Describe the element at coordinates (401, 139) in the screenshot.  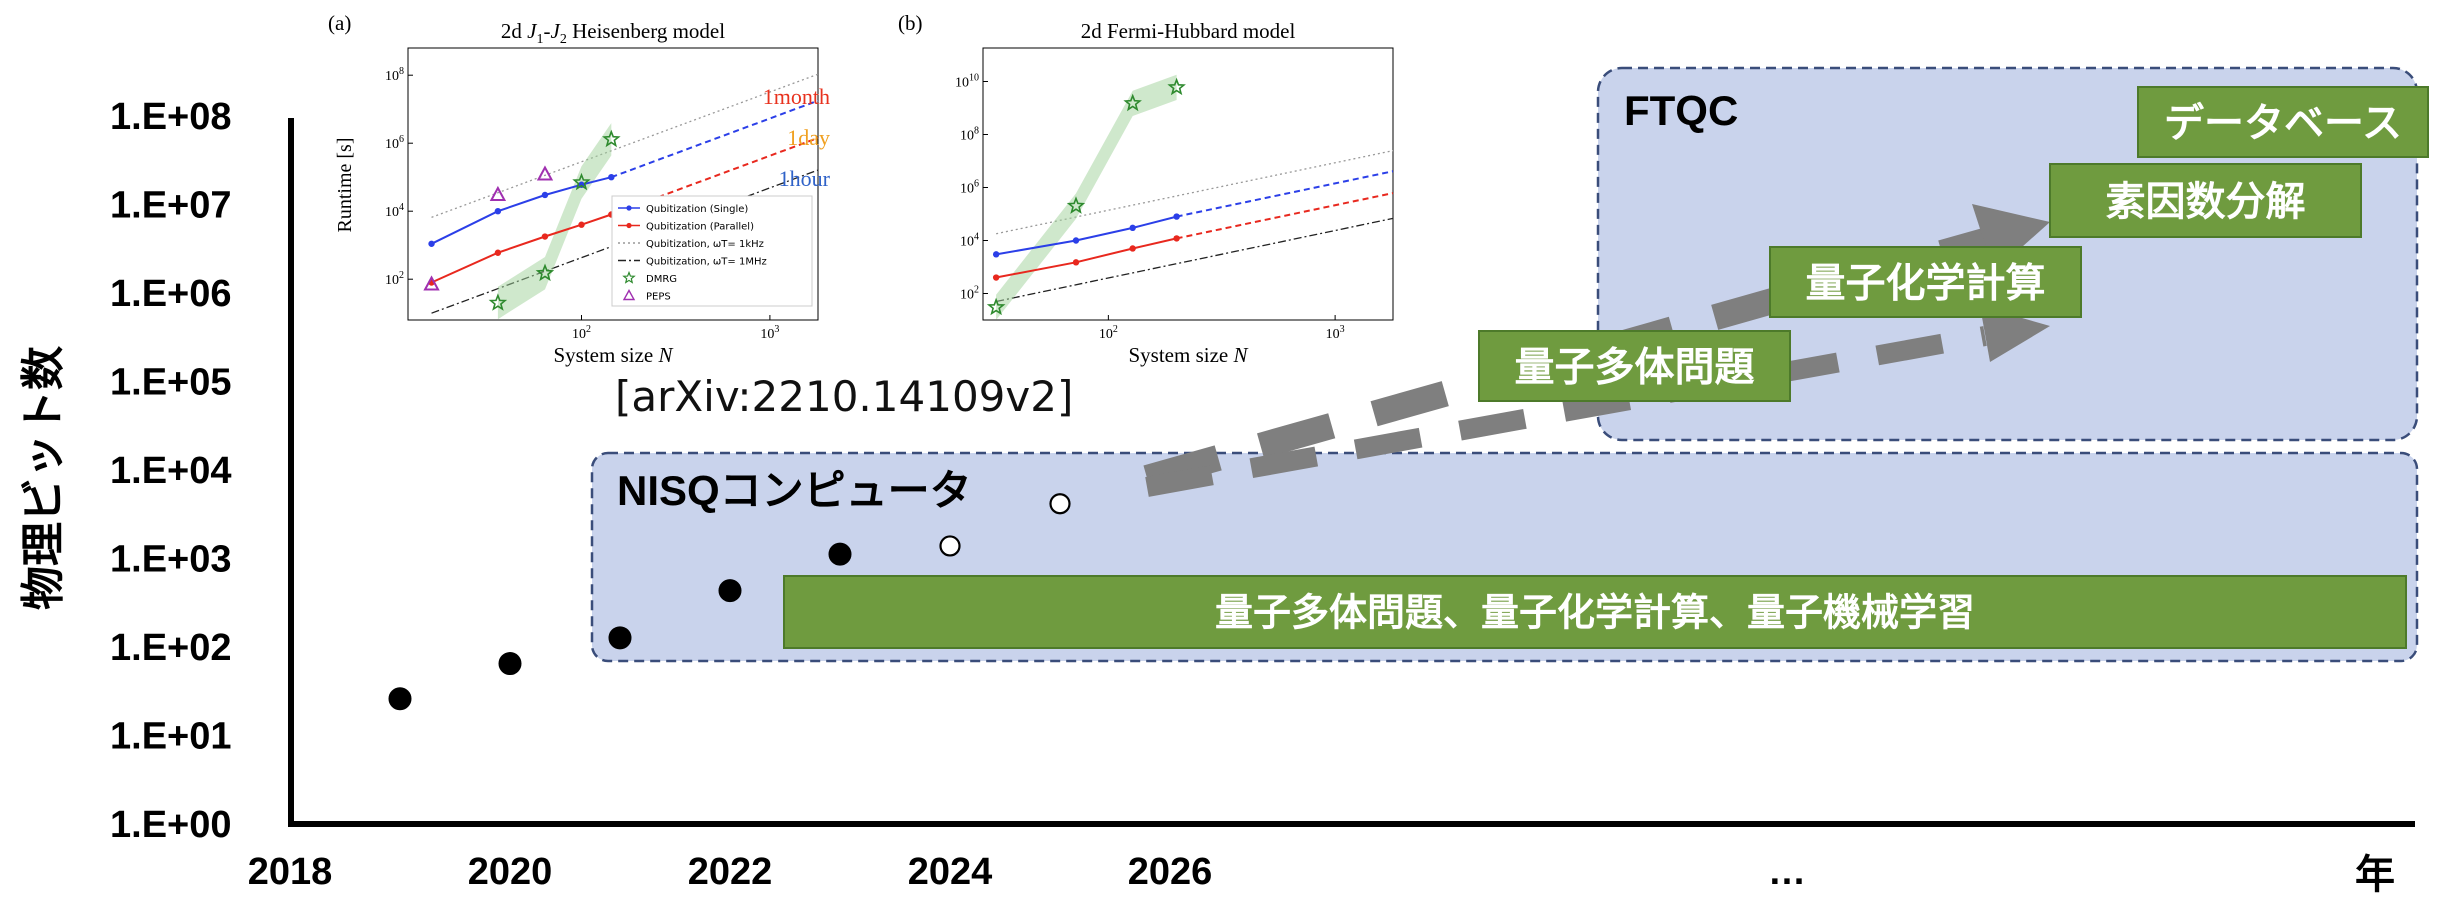
I see `inset-y-tick-label-exponent: 6` at that location.